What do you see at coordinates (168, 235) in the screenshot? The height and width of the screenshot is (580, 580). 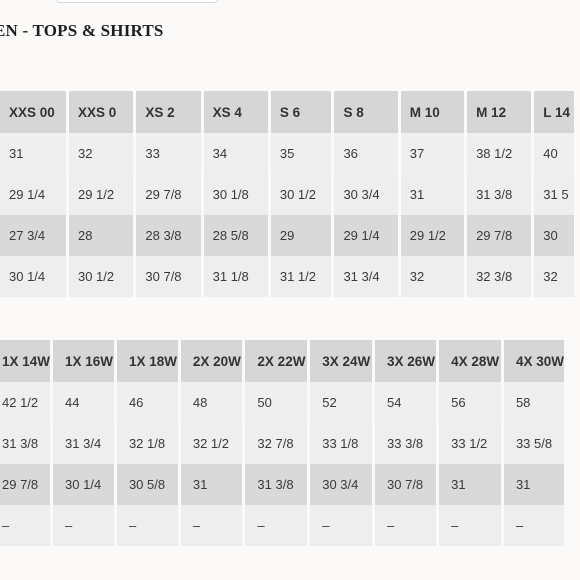 I see `table-cell: 28 3/8` at bounding box center [168, 235].